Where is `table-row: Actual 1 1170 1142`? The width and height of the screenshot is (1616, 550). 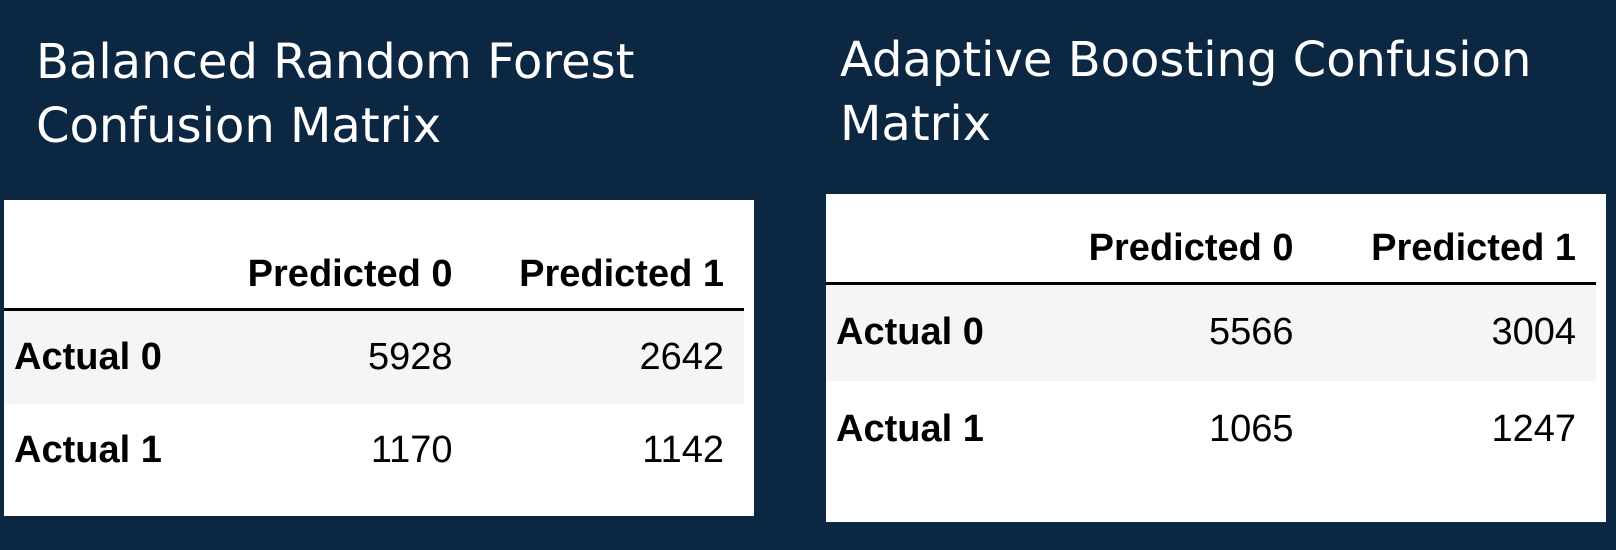
table-row: Actual 1 1170 1142 is located at coordinates (374, 451).